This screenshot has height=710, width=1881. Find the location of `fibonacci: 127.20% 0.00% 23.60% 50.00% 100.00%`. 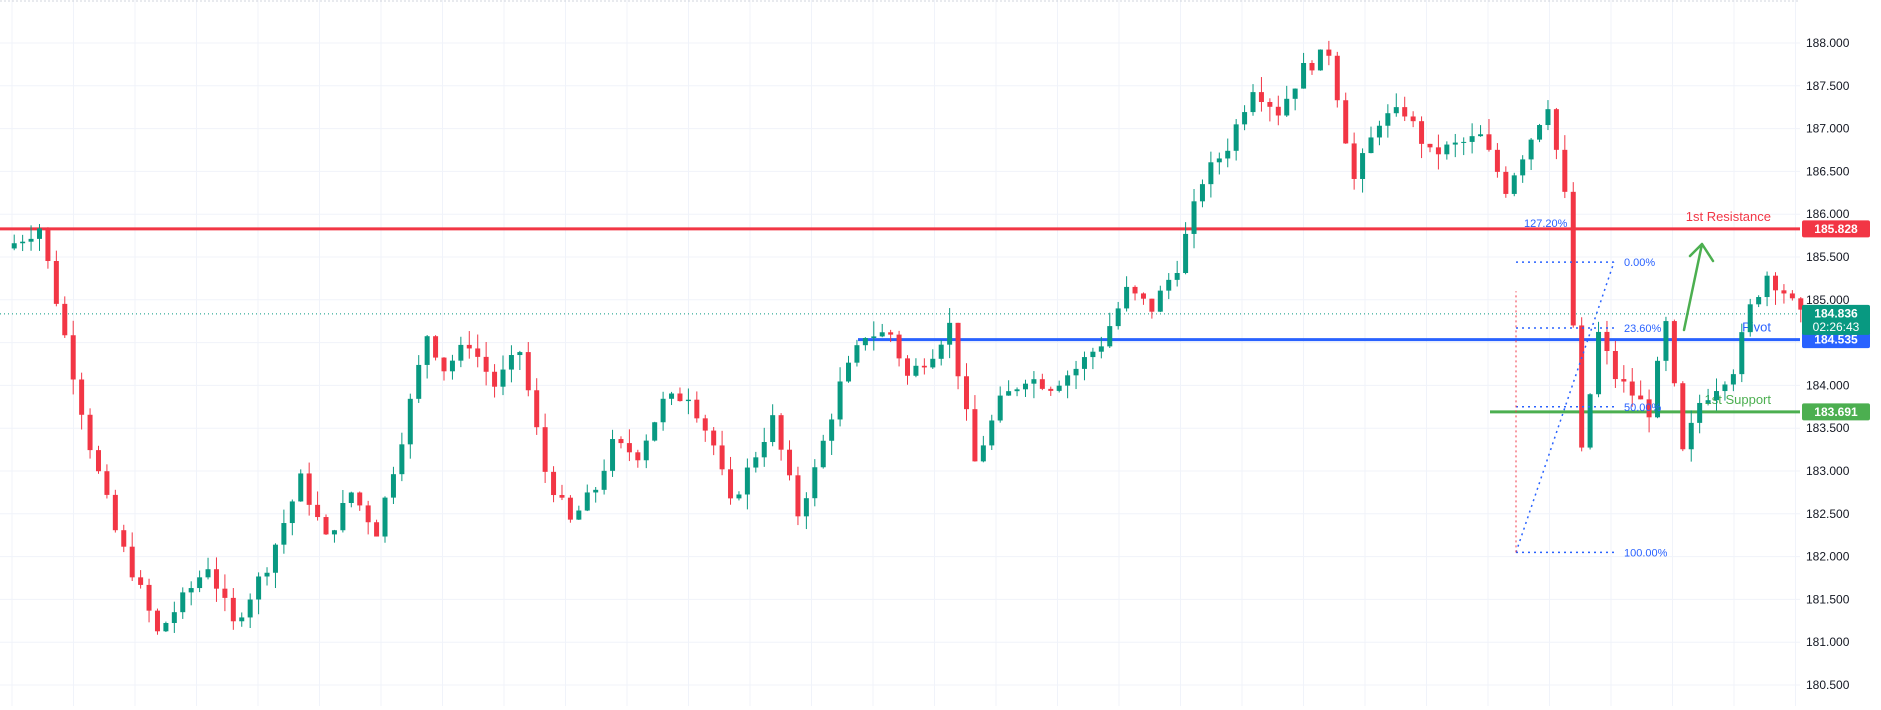

fibonacci: 127.20% 0.00% 23.60% 50.00% 100.00% is located at coordinates (1591, 388).